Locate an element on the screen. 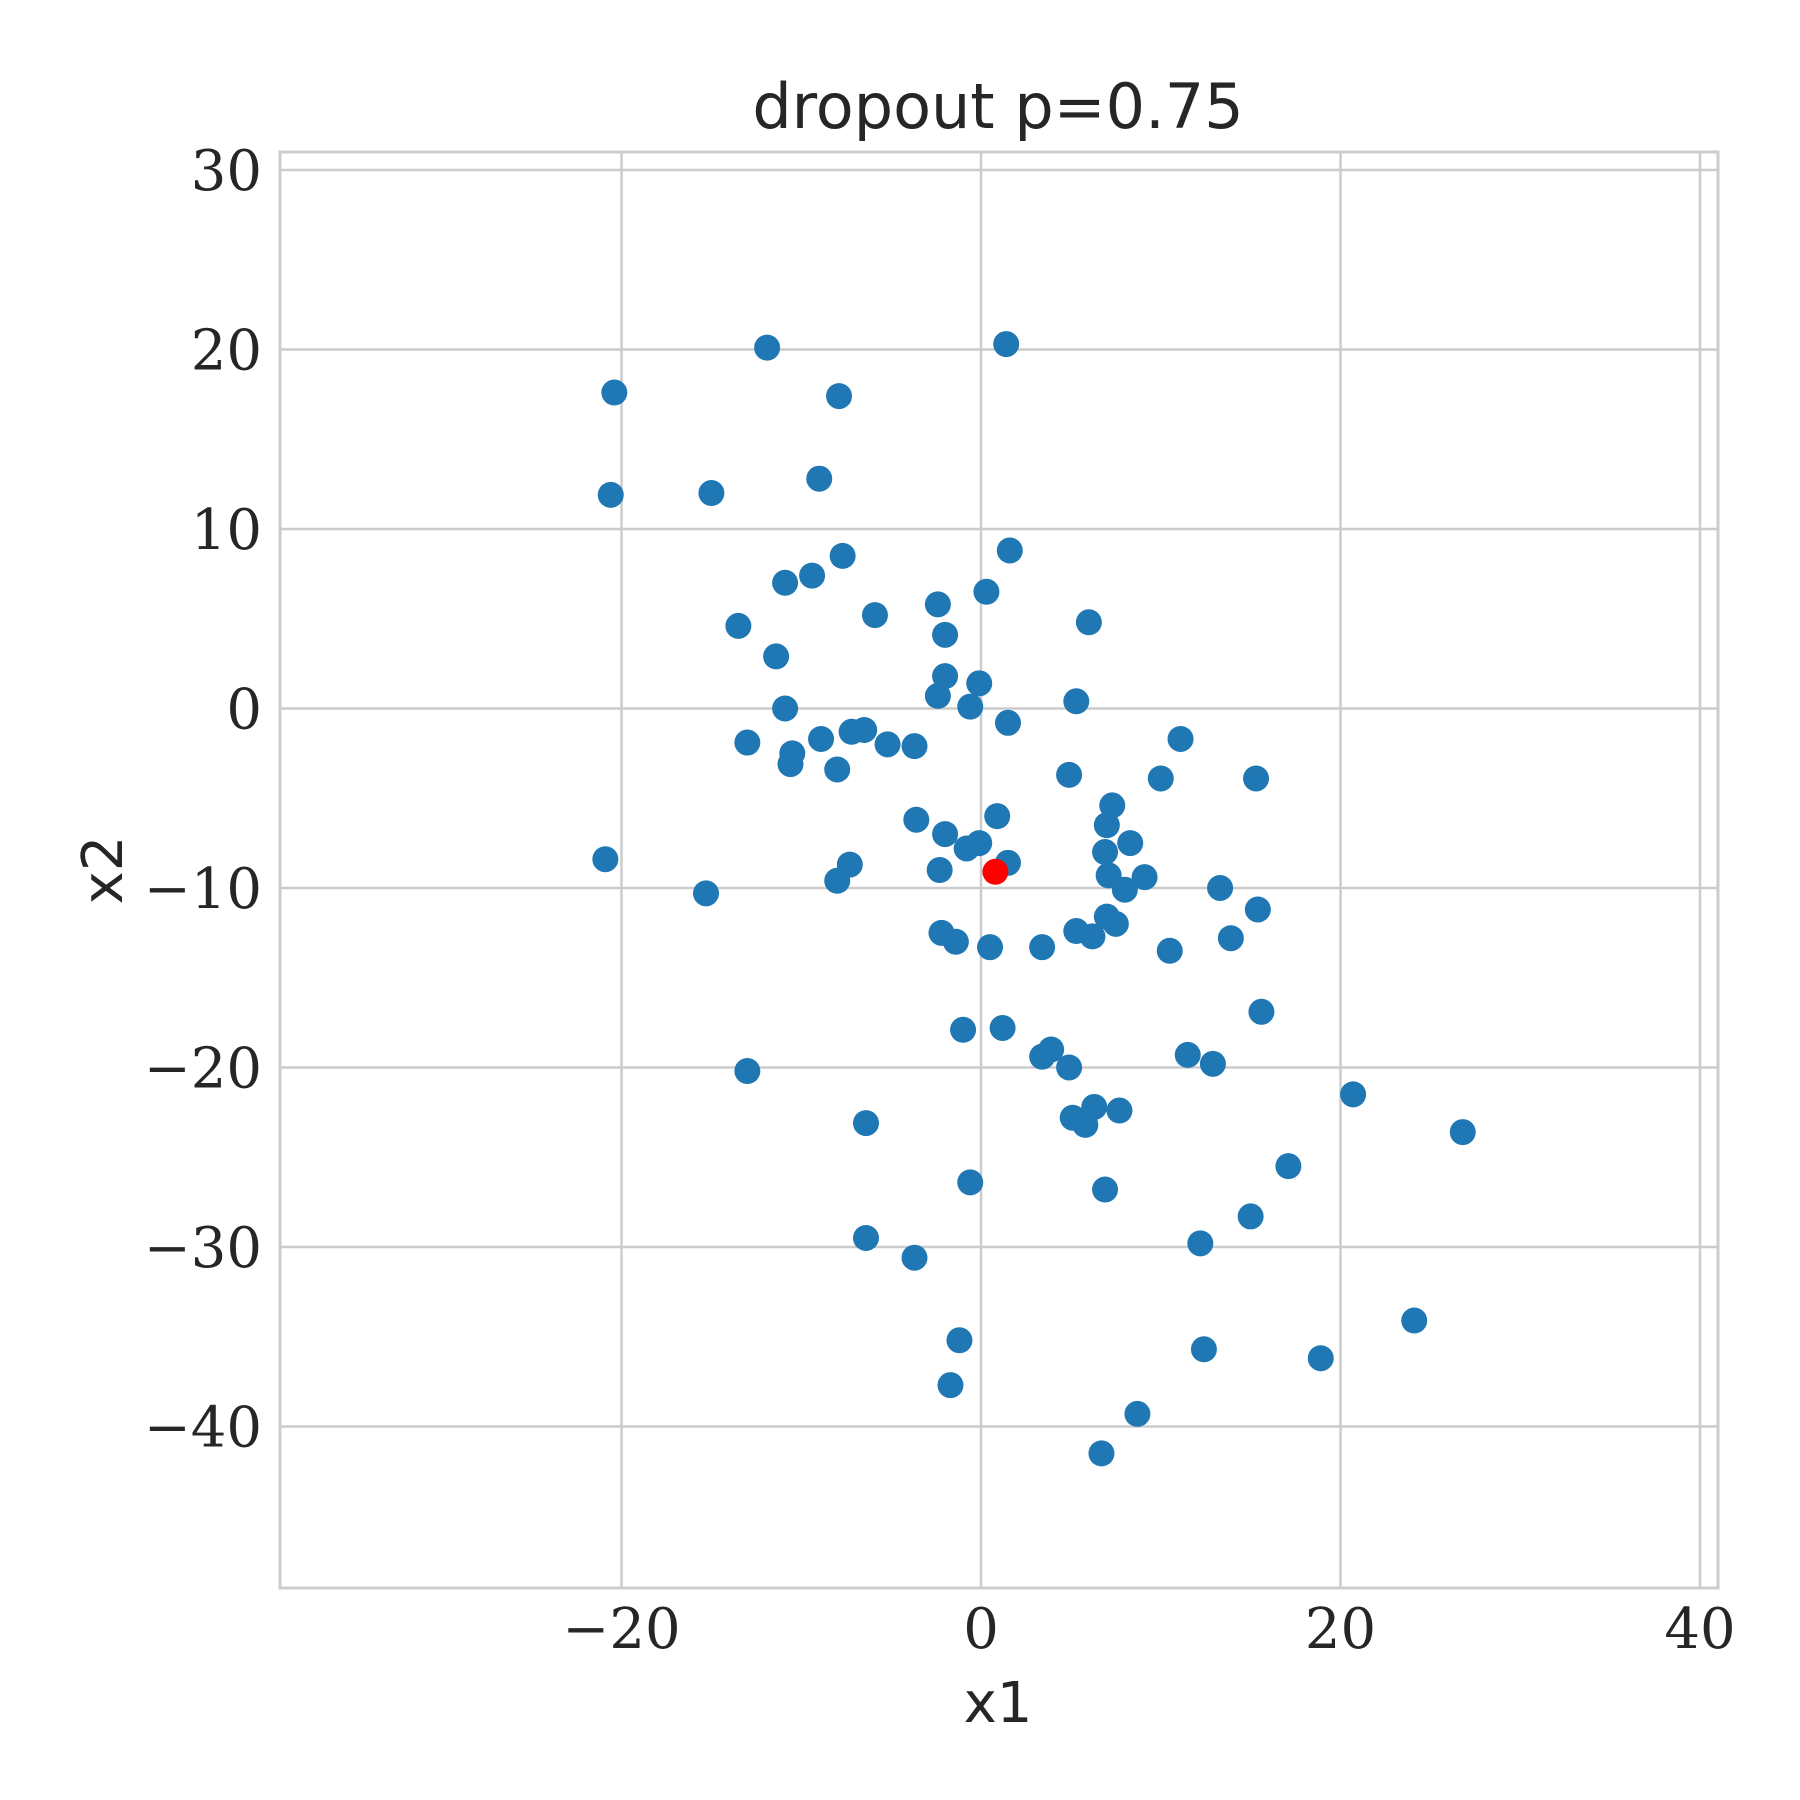  y-tick-label: −10 is located at coordinates (203, 889).